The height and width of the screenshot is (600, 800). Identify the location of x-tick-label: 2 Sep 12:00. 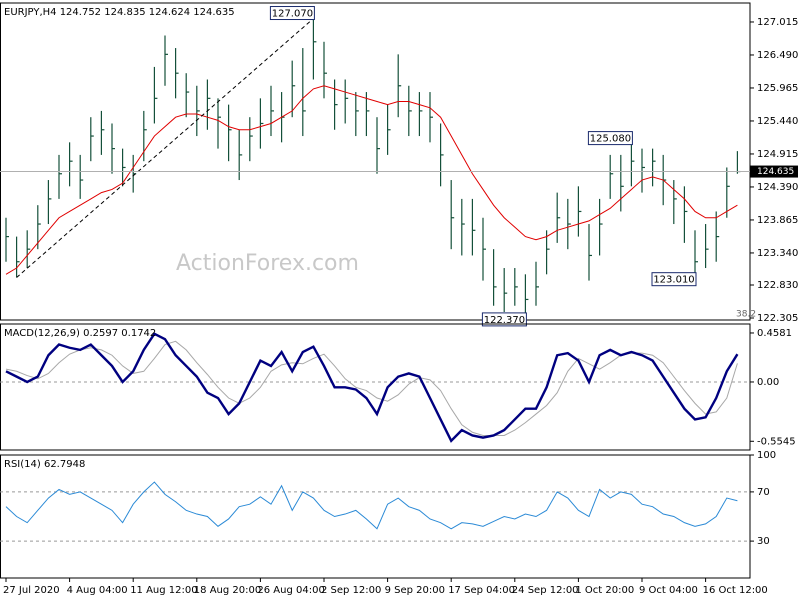
(351, 590).